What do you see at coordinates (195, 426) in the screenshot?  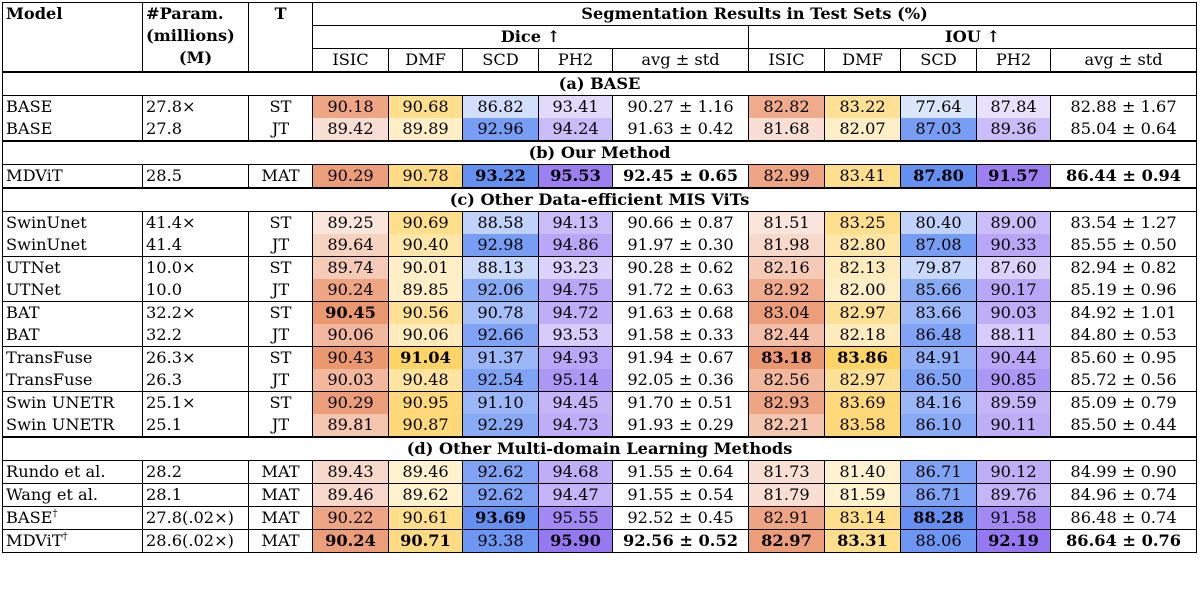 I see `param-cell: 25.1` at bounding box center [195, 426].